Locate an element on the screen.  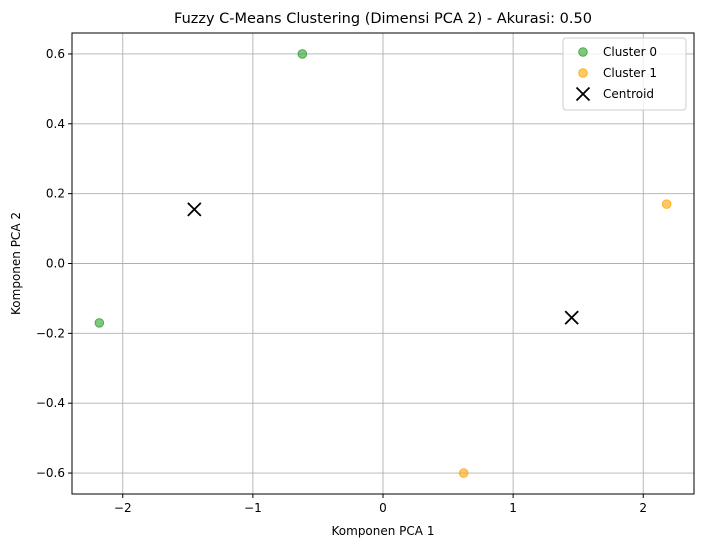
legend-box is located at coordinates (624, 74).